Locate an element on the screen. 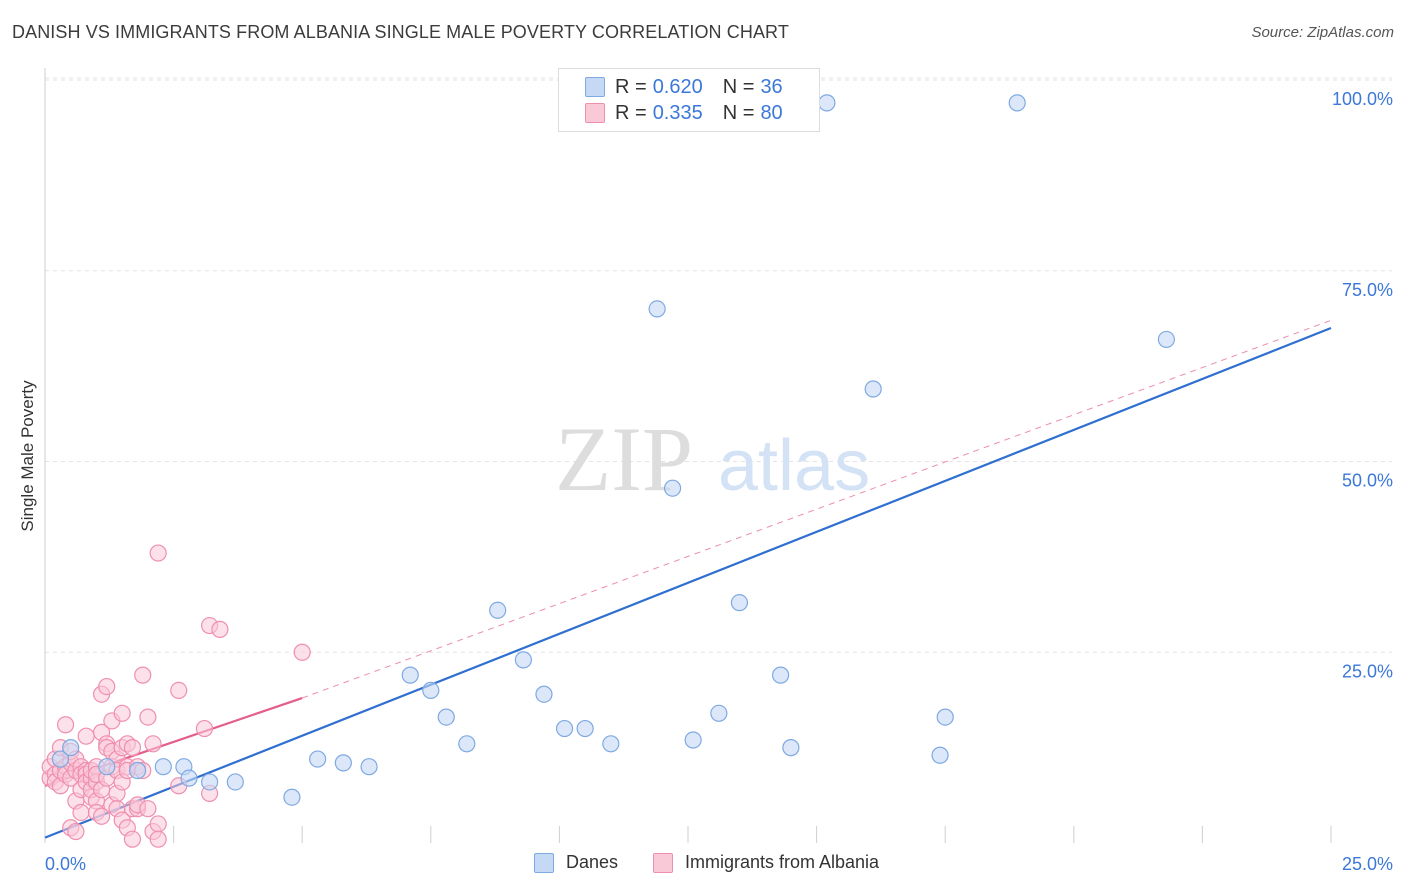 The height and width of the screenshot is (892, 1406). y-tick-label: 25.0% is located at coordinates (1367, 671).